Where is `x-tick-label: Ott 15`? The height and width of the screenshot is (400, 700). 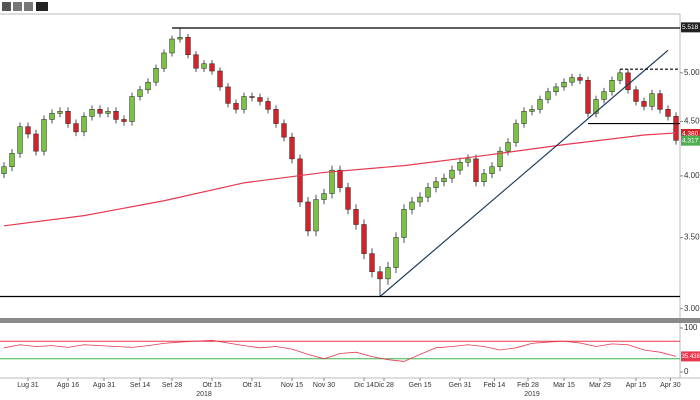 x-tick-label: Ott 15 is located at coordinates (211, 385).